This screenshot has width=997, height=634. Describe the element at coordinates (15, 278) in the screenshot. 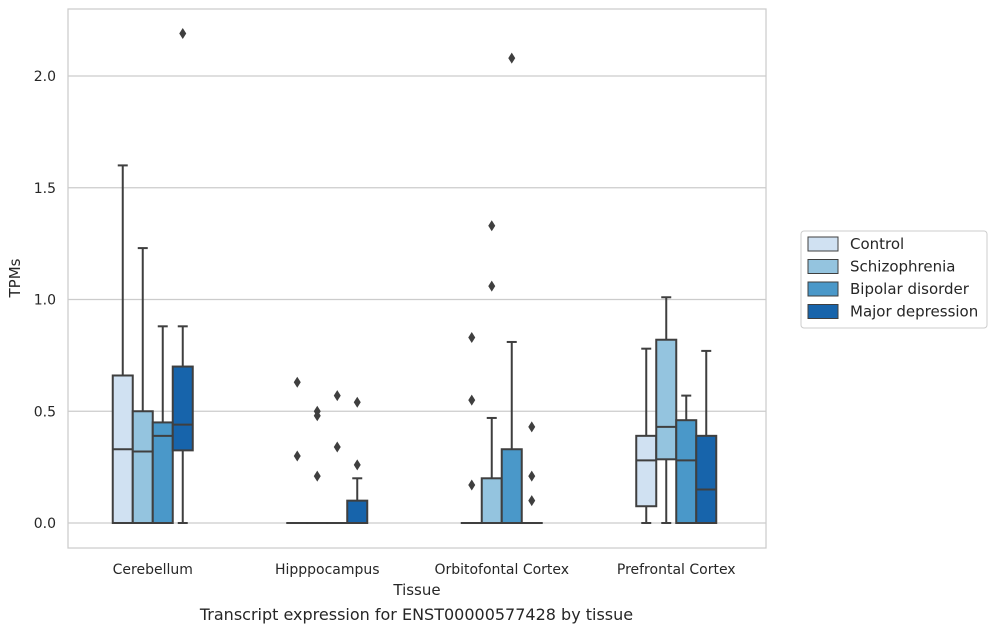

I see `y-axis-label: TPMs` at that location.